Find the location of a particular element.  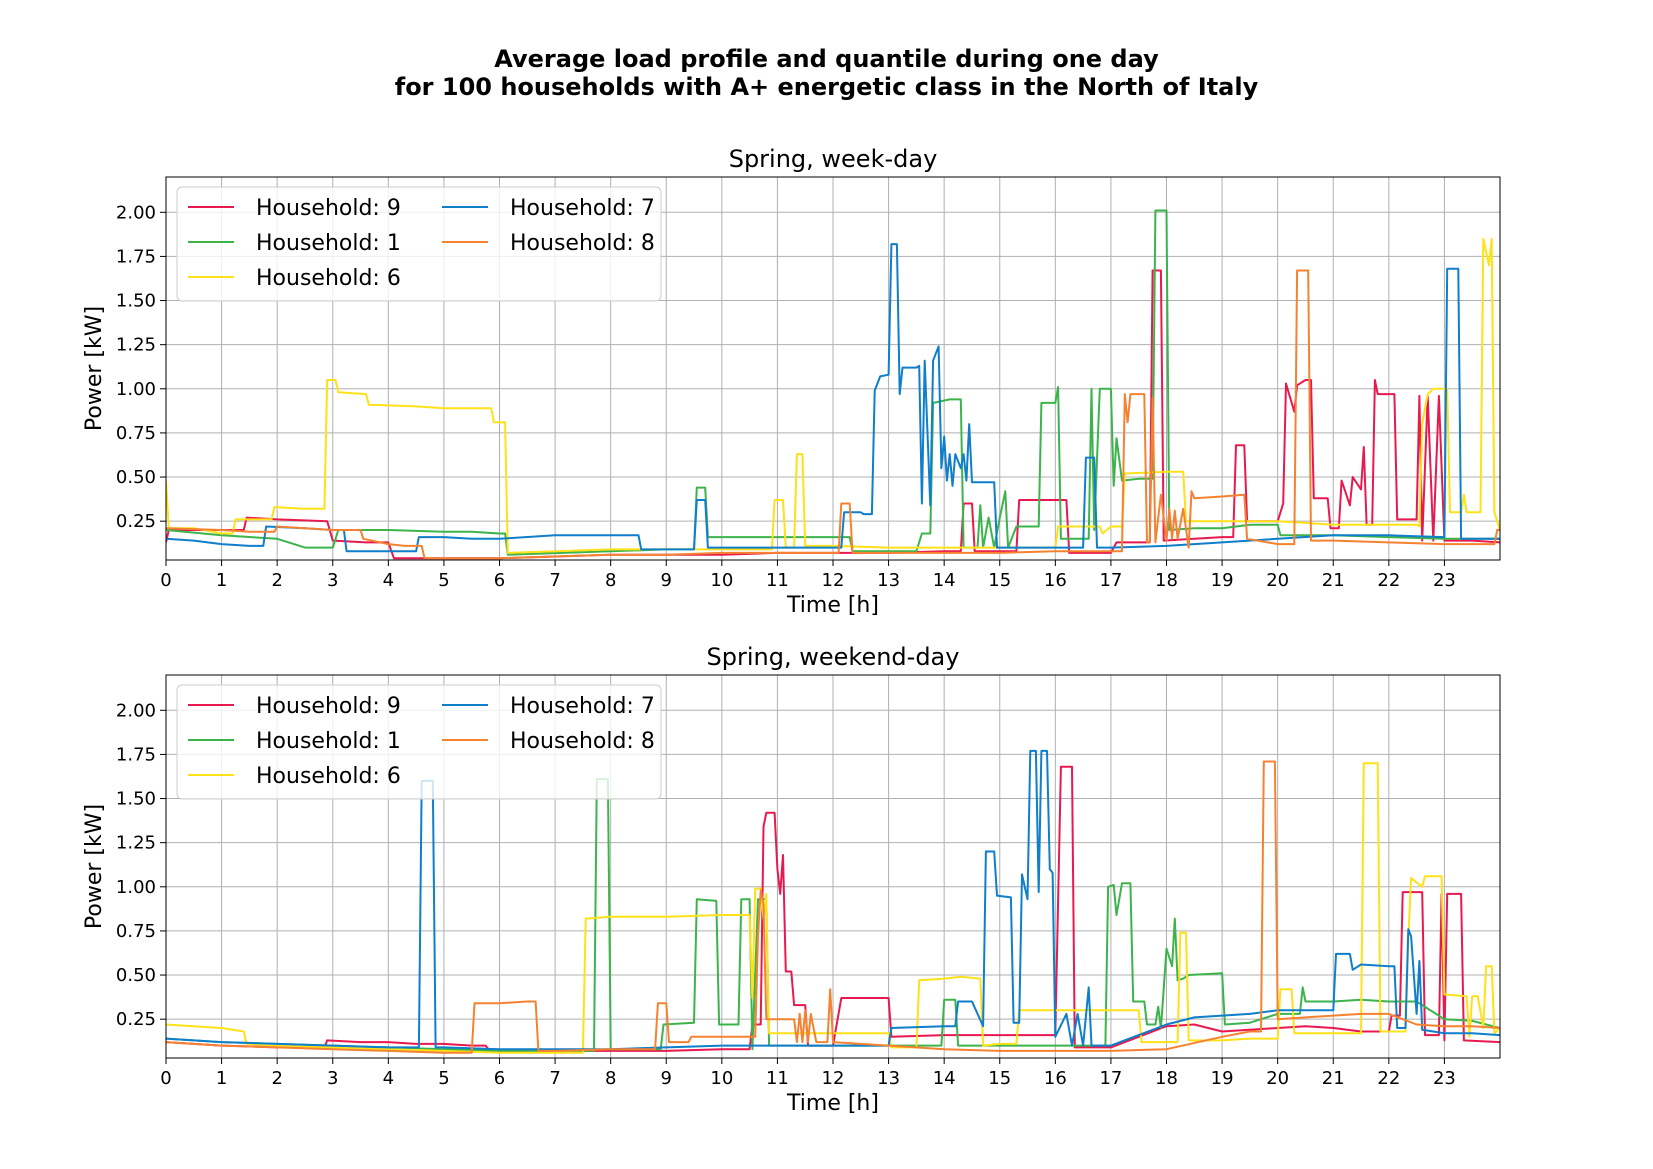

chart-title: Spring, week-day is located at coordinates (833, 159).